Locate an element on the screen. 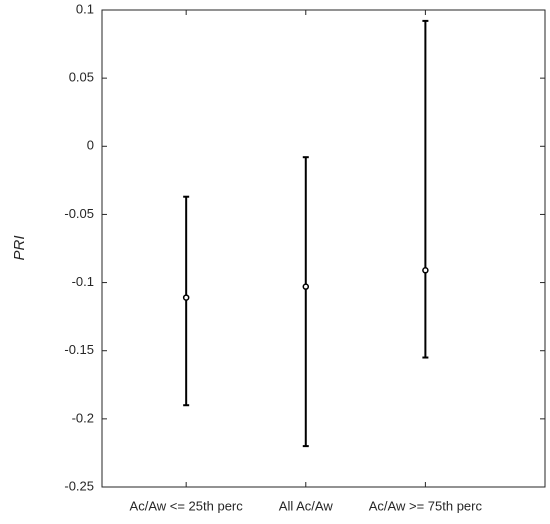 This screenshot has height=524, width=550. y-tick-label: -0.1 is located at coordinates (83, 281).